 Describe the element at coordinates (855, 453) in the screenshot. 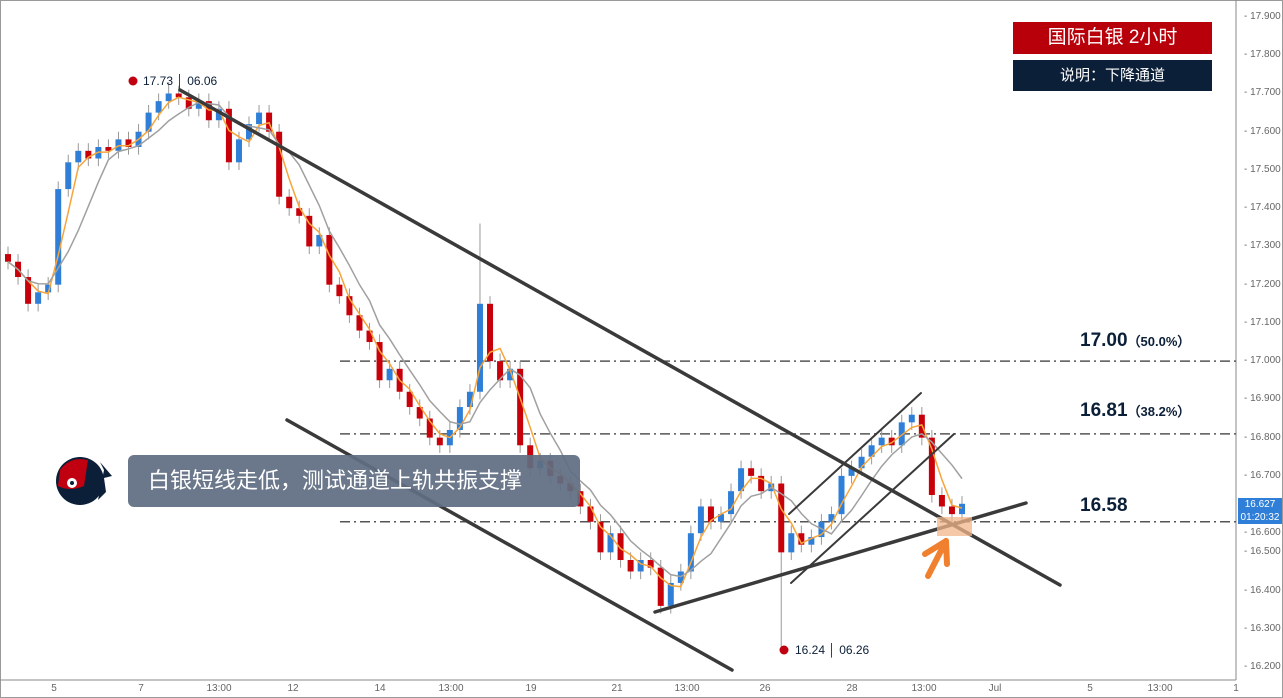

I see `small-channel-upper-line` at that location.